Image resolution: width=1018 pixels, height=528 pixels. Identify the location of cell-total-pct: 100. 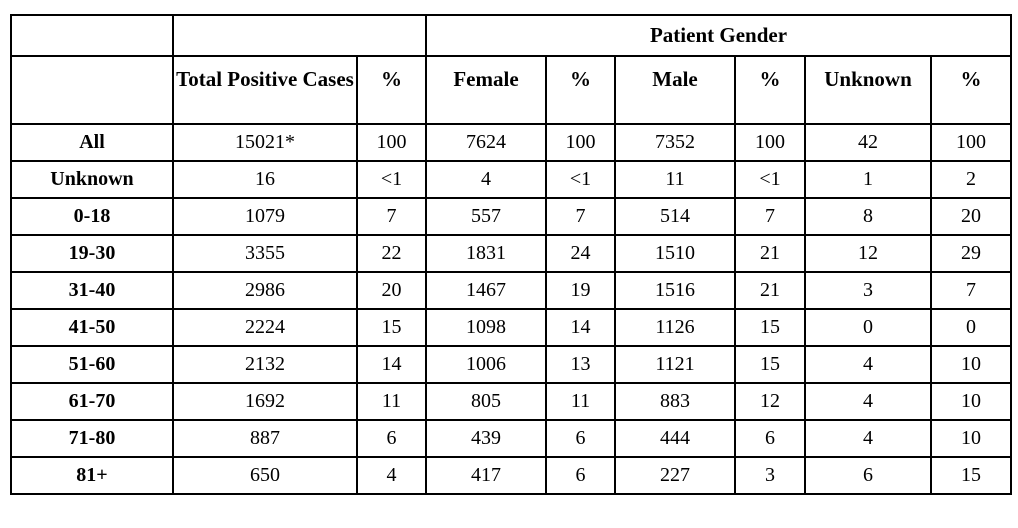
(391, 142).